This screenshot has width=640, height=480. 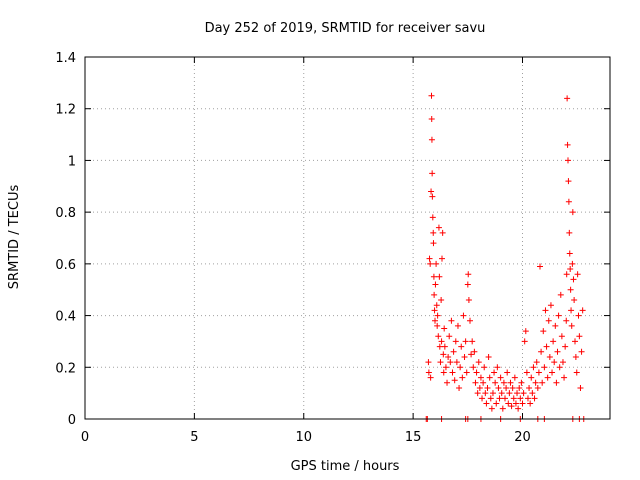 I want to click on y-tick-label: 1, so click(x=72, y=161).